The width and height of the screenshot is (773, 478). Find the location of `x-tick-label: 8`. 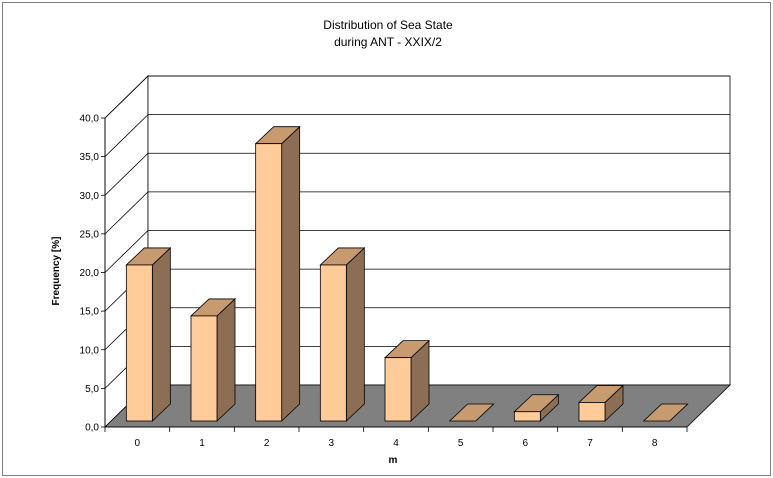

x-tick-label: 8 is located at coordinates (655, 443).